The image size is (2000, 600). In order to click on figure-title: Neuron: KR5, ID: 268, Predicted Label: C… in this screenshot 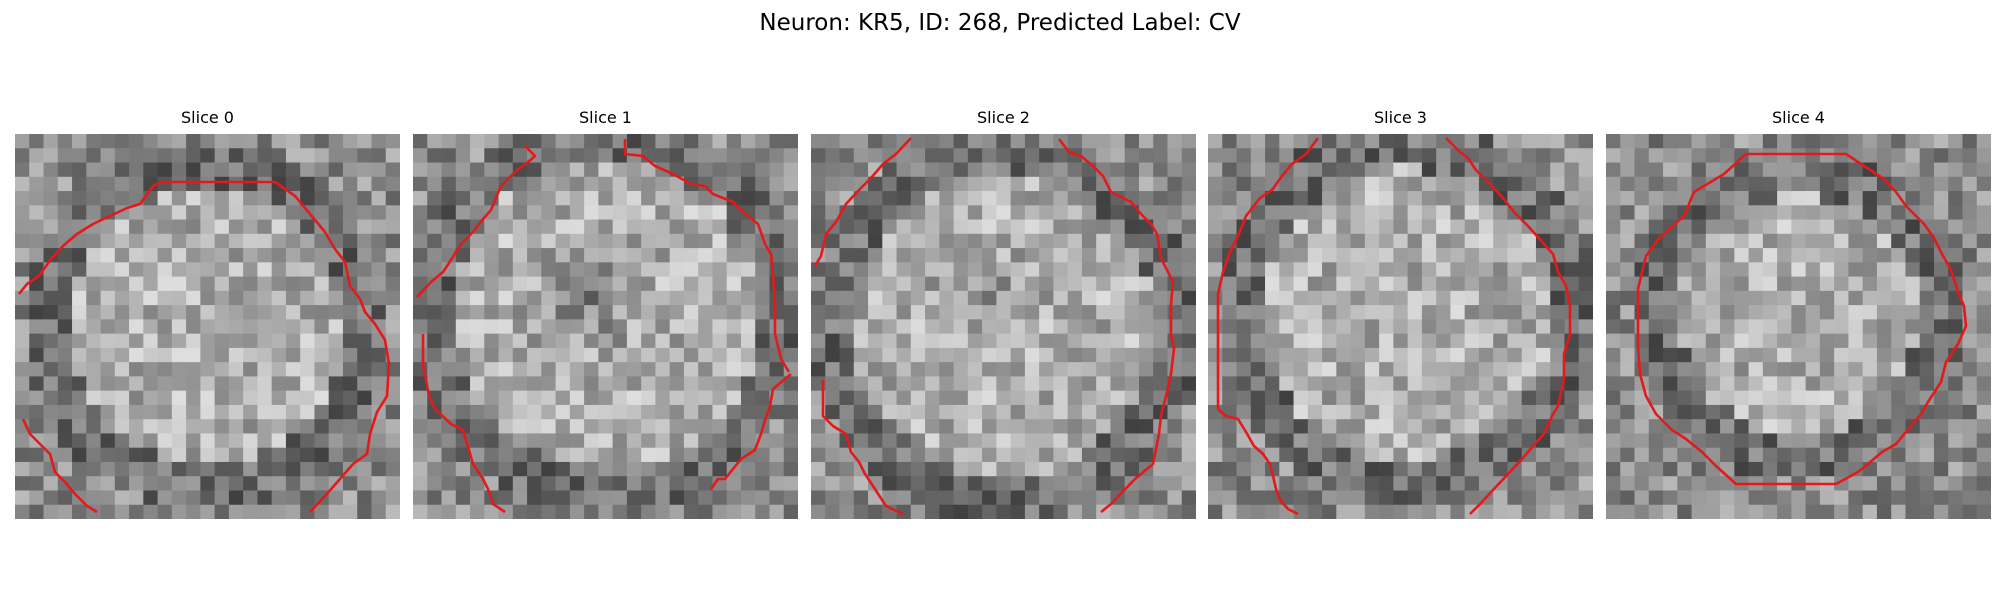, I will do `click(1000, 23)`.